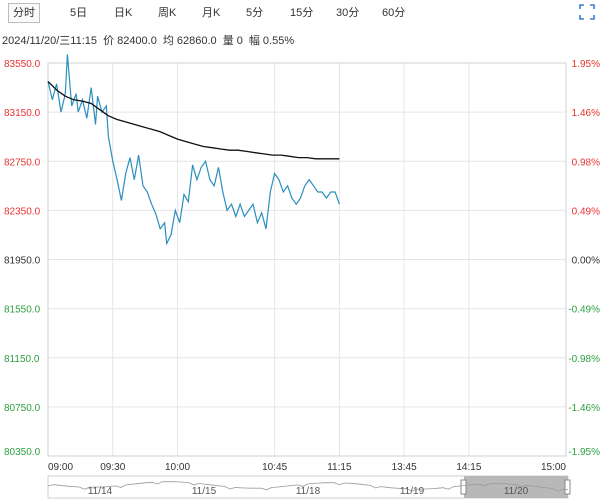  What do you see at coordinates (22, 261) in the screenshot?
I see `y-tick-label: 81950.0` at bounding box center [22, 261].